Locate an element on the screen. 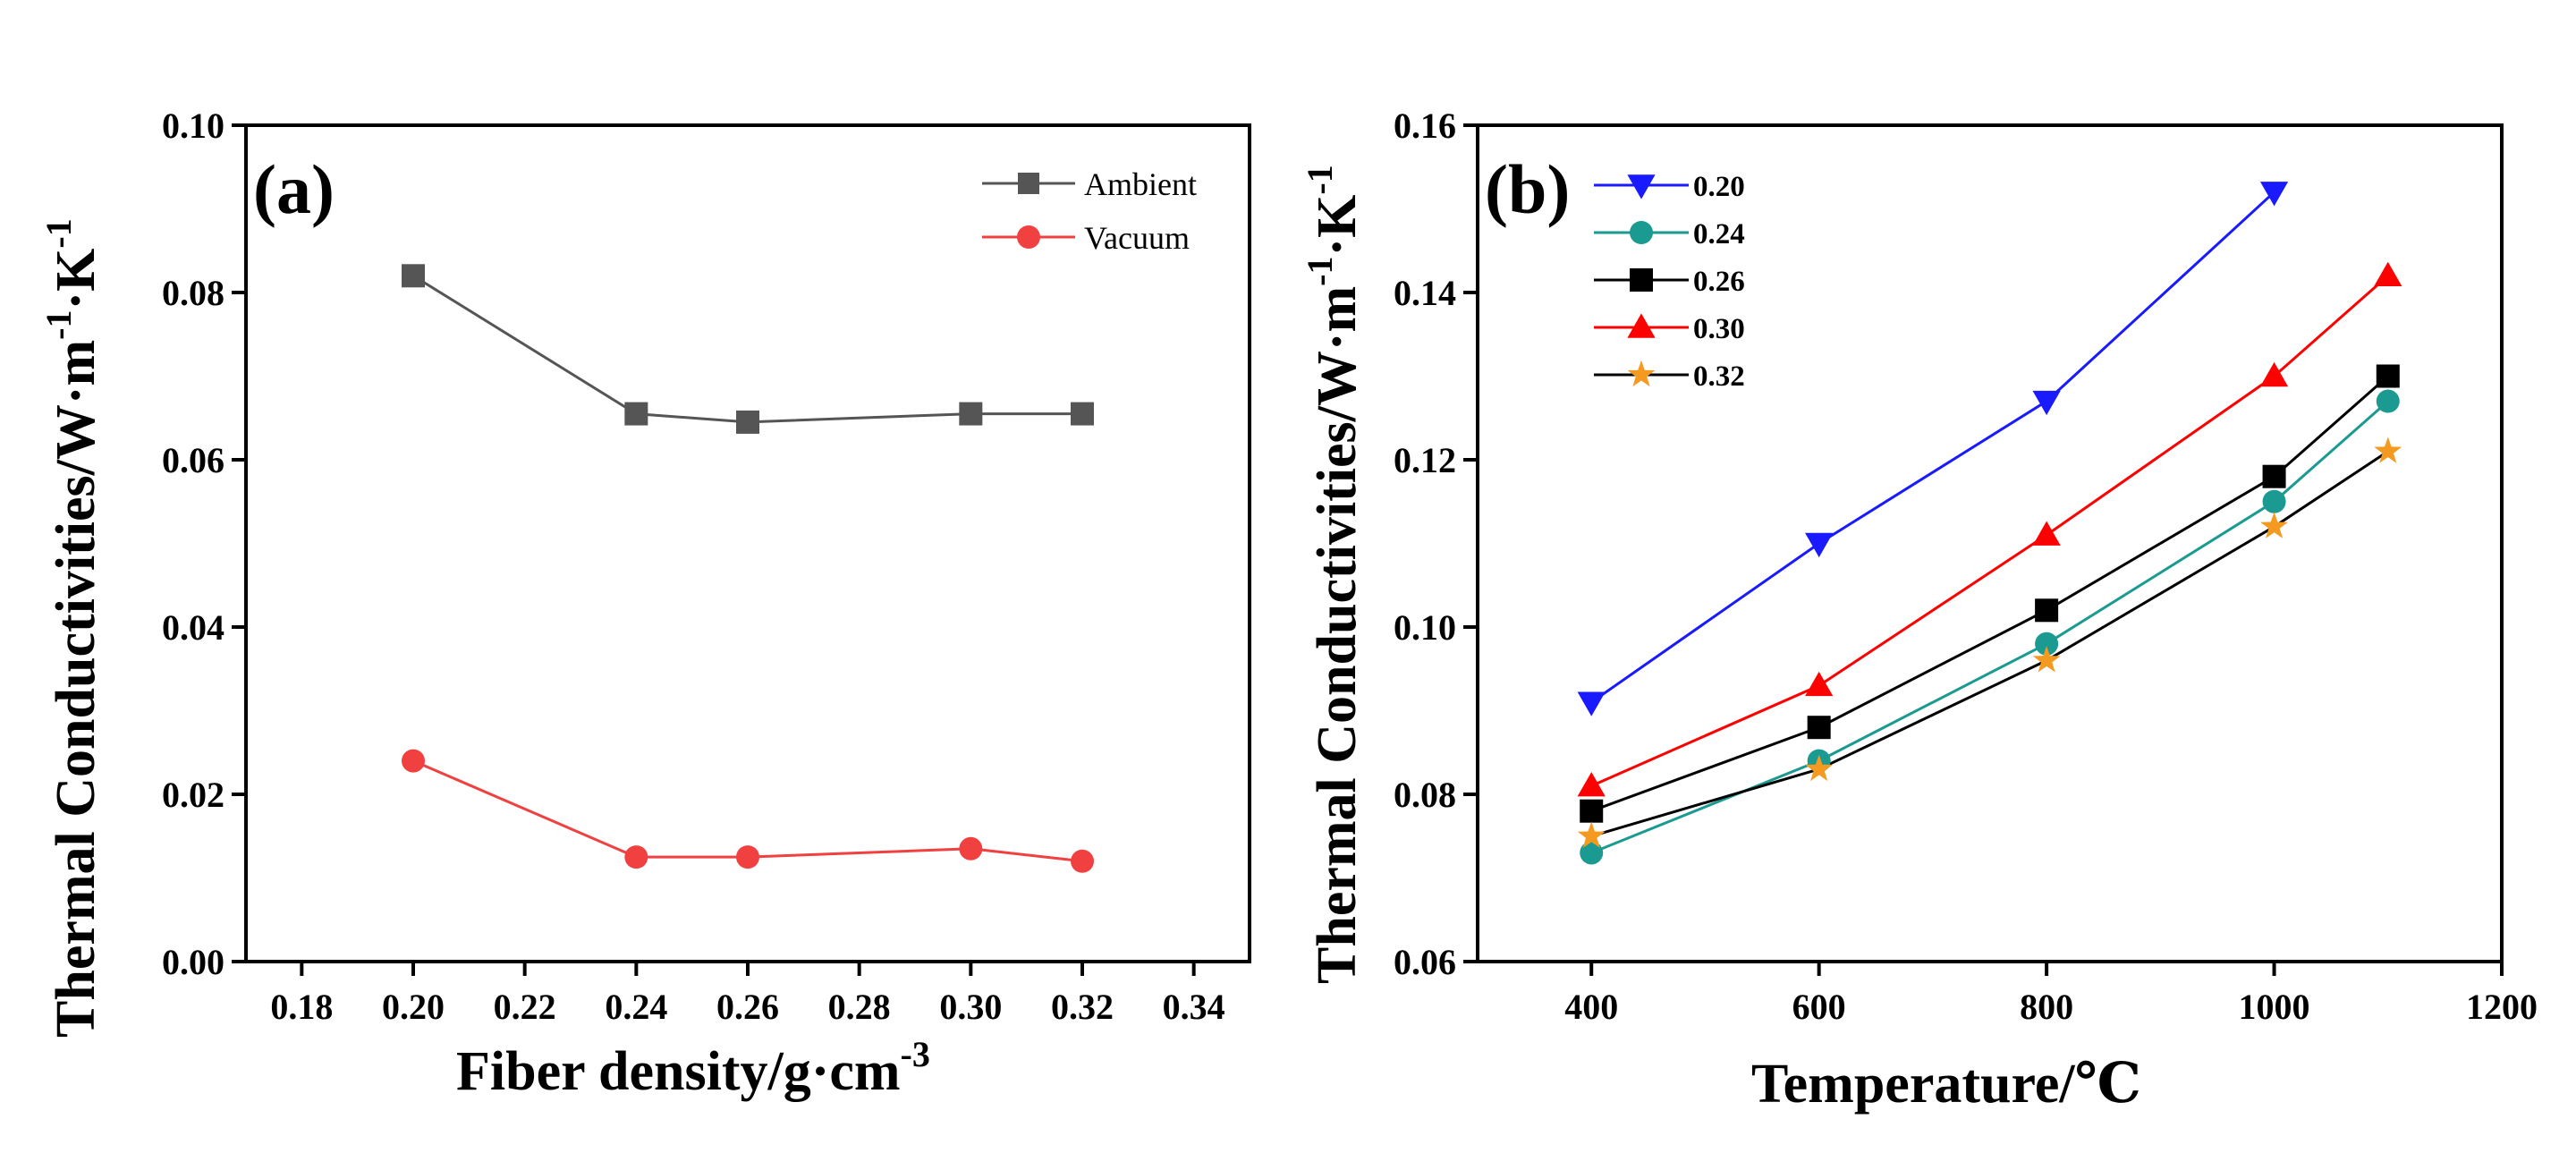  x-tick-label: 0.22 is located at coordinates (525, 1007).